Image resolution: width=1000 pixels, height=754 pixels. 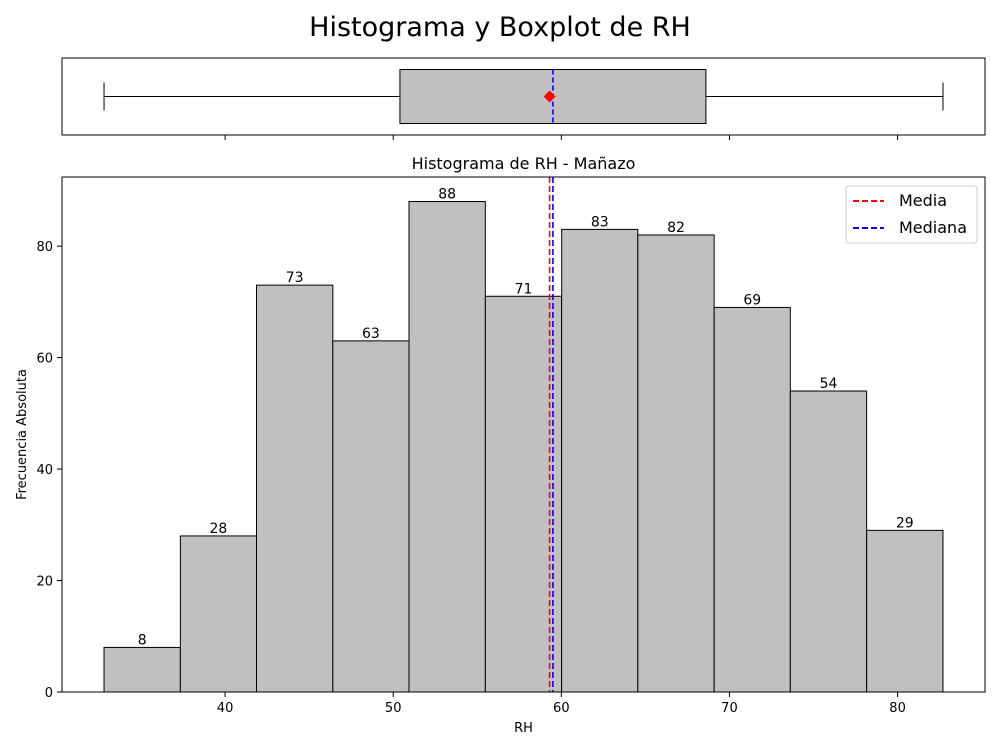 I want to click on boxplot-axes-frame, so click(x=523, y=96).